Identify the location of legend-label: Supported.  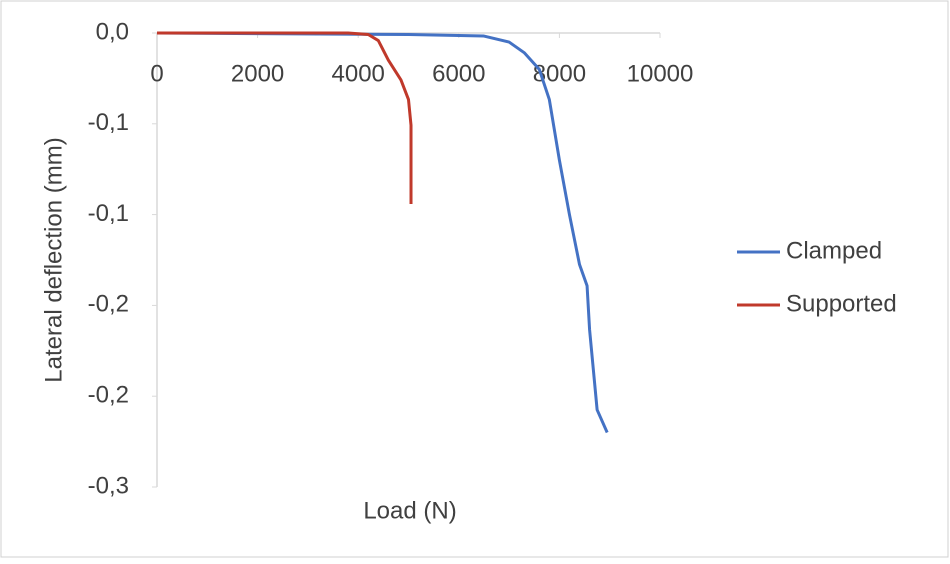
(841, 303).